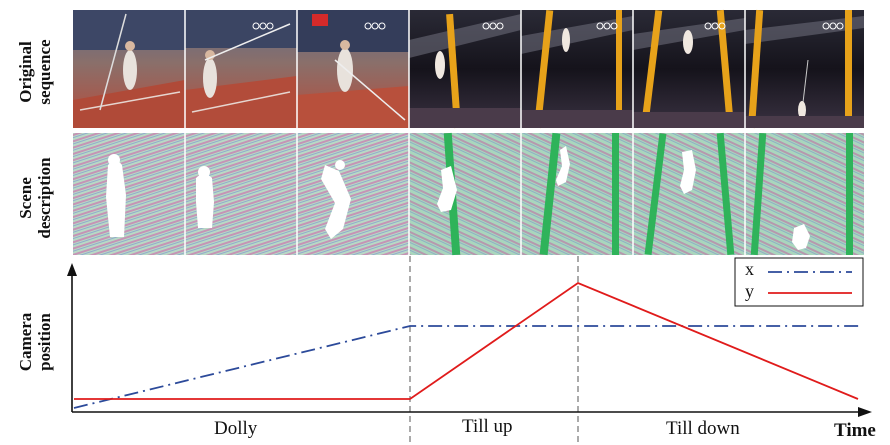 This screenshot has width=890, height=445. What do you see at coordinates (72, 269) in the screenshot?
I see `y-axis-arrow` at bounding box center [72, 269].